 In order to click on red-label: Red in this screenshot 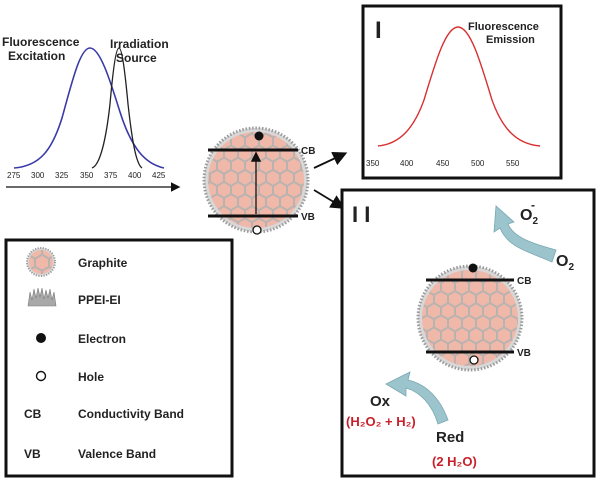, I will do `click(450, 437)`.